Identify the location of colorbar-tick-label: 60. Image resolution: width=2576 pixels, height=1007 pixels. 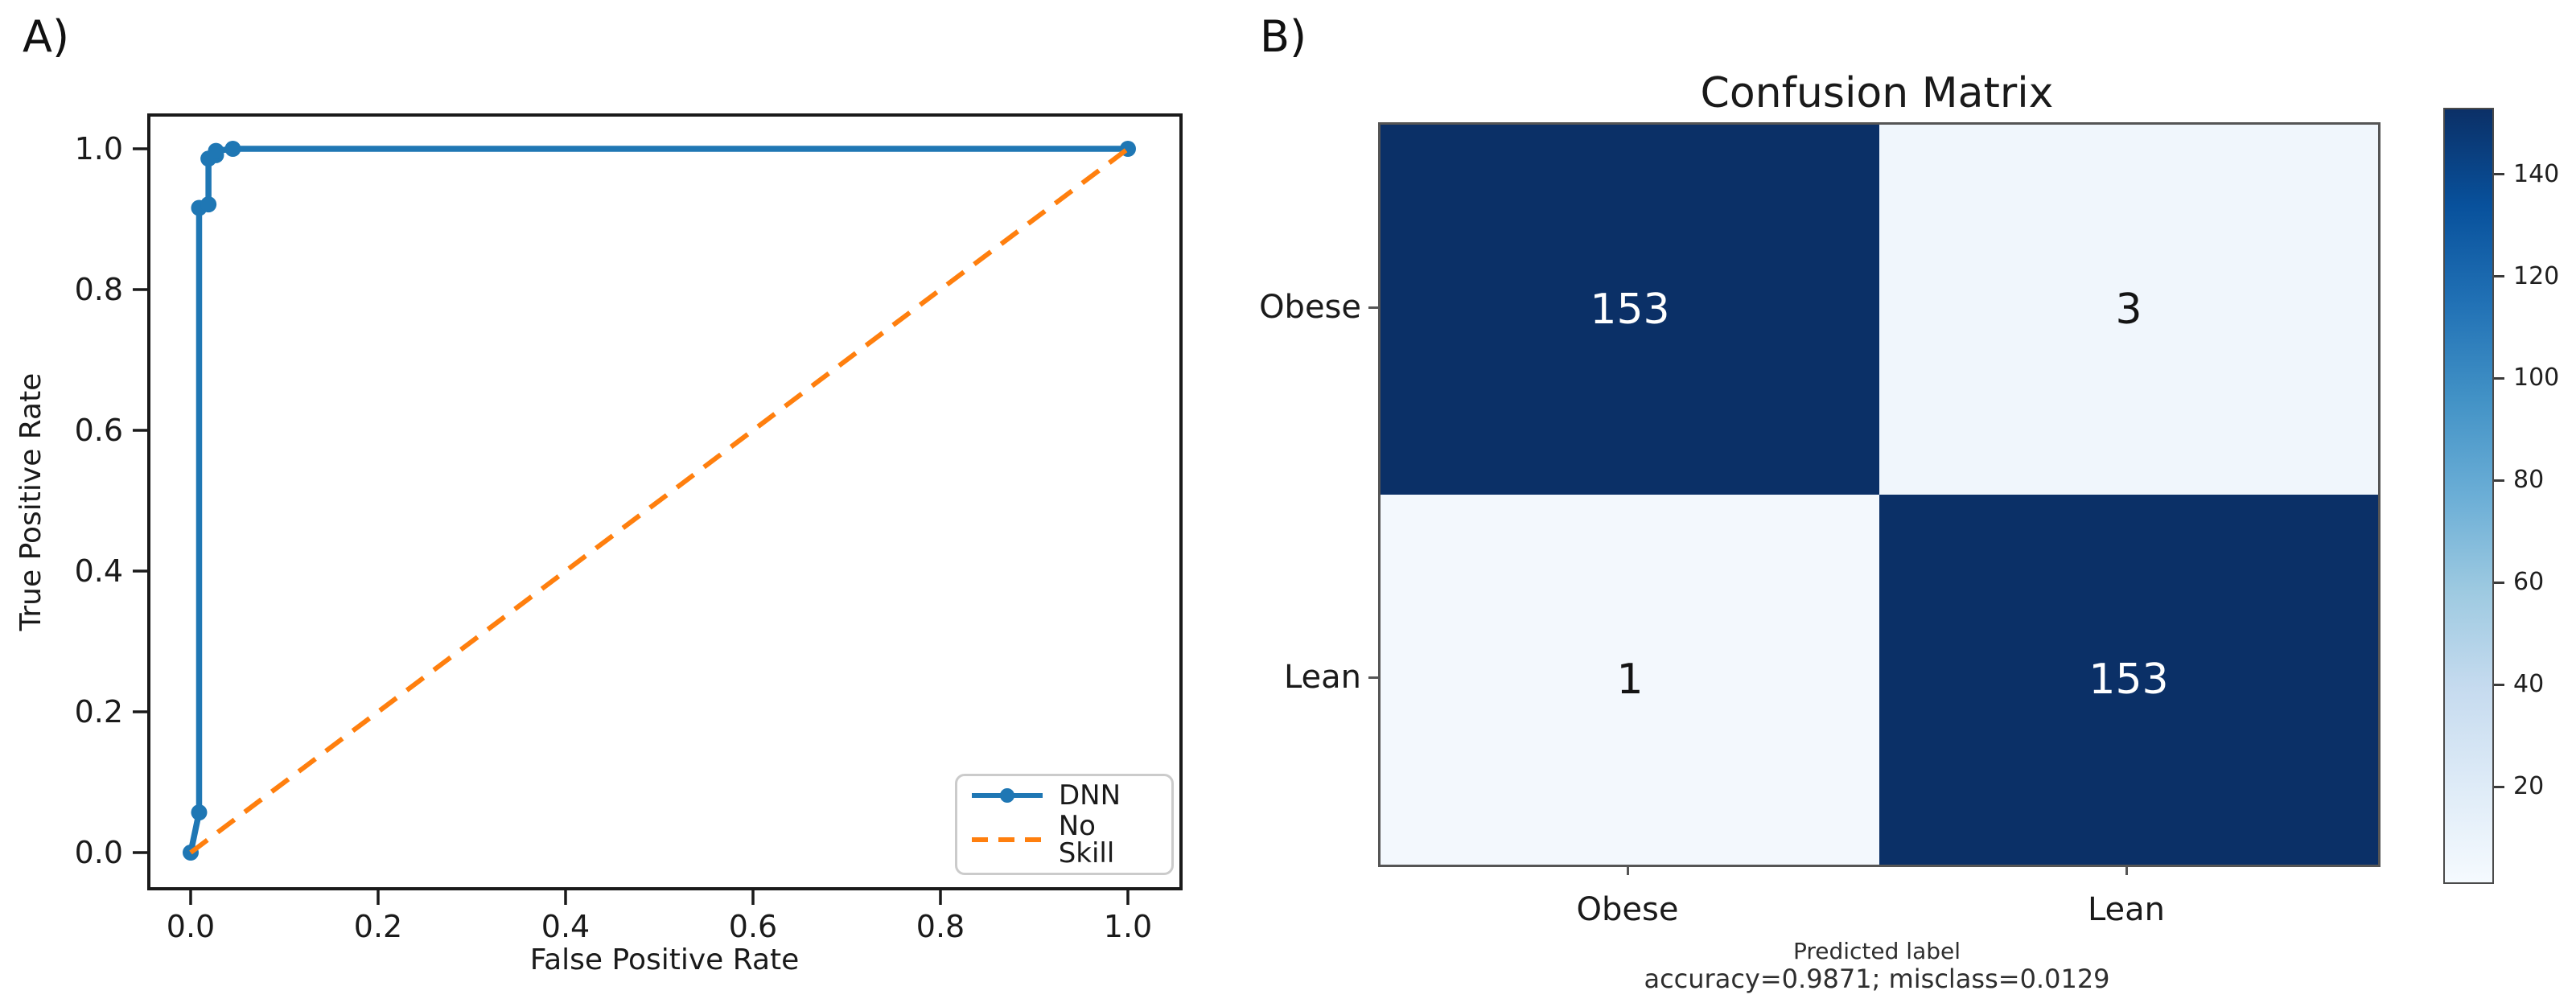
(2529, 582).